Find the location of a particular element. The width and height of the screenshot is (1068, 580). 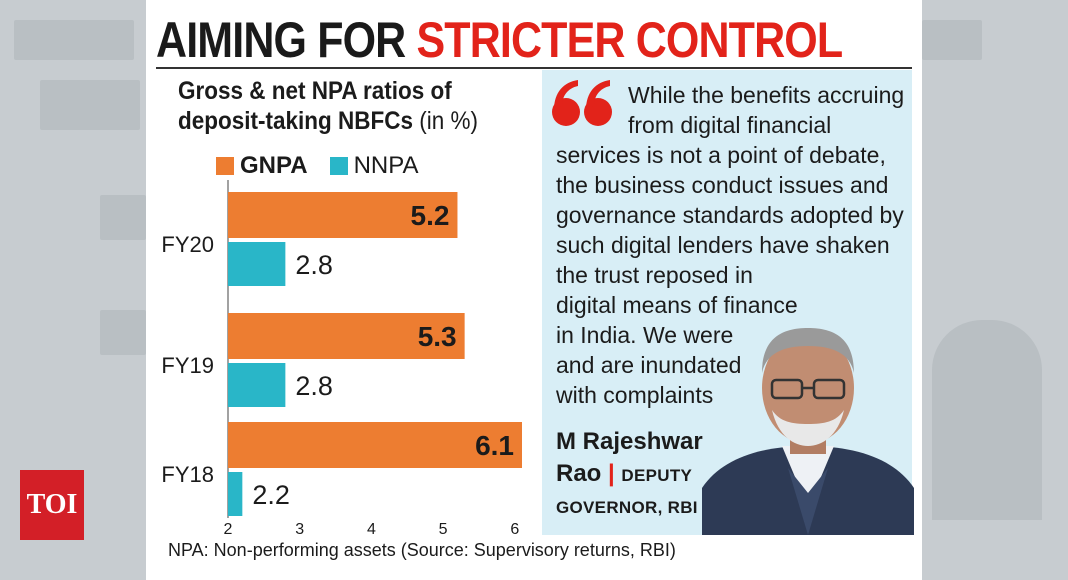

chart-title-line2: deposit-taking NBFCs is located at coordinates (296, 121).